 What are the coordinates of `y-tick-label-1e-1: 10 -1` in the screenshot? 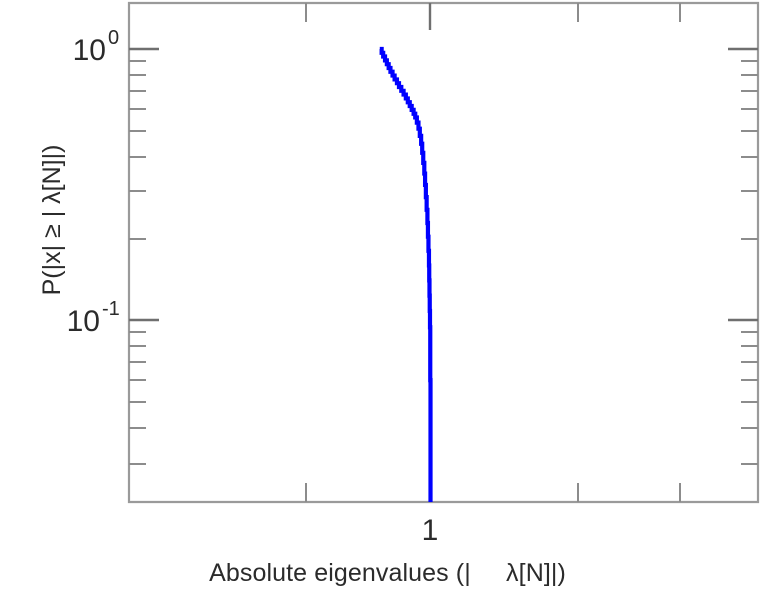 It's located at (93, 318).